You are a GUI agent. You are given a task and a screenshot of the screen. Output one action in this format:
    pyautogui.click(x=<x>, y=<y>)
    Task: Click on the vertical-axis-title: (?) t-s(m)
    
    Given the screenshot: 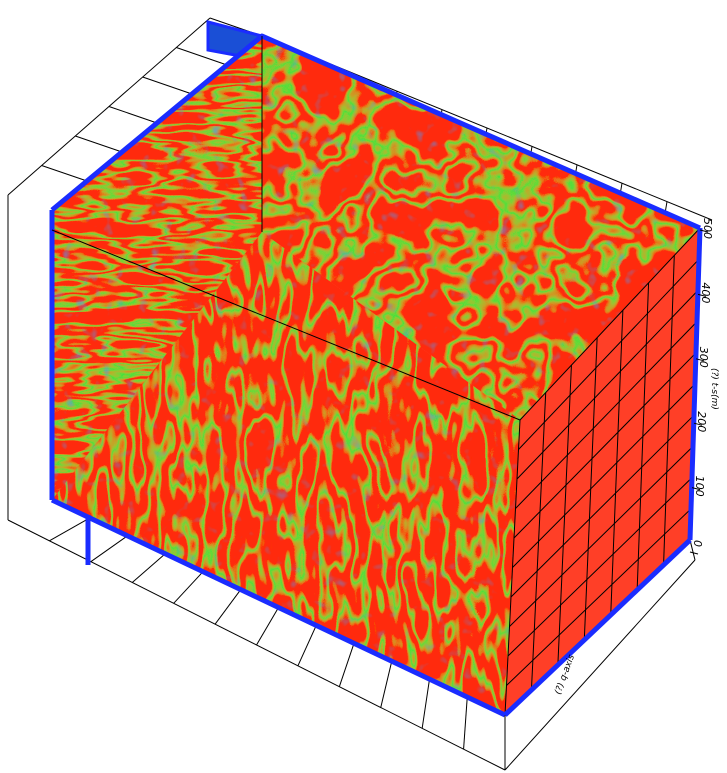 What is the action you would take?
    pyautogui.click(x=714, y=389)
    